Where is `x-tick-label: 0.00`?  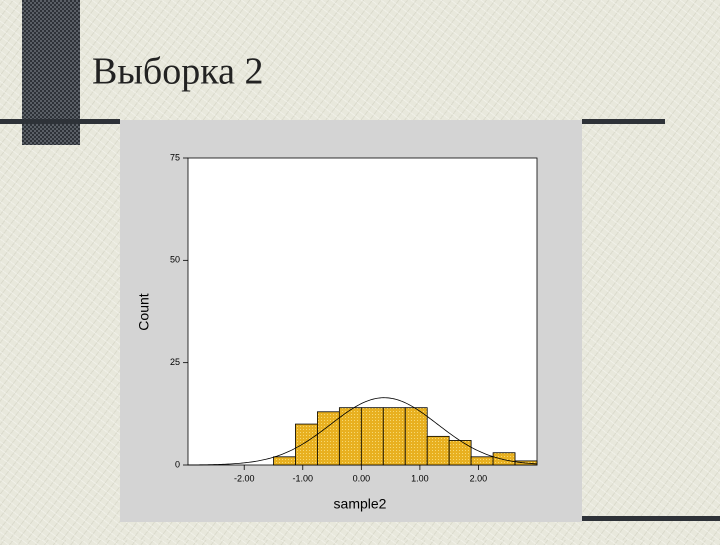 x-tick-label: 0.00 is located at coordinates (362, 478).